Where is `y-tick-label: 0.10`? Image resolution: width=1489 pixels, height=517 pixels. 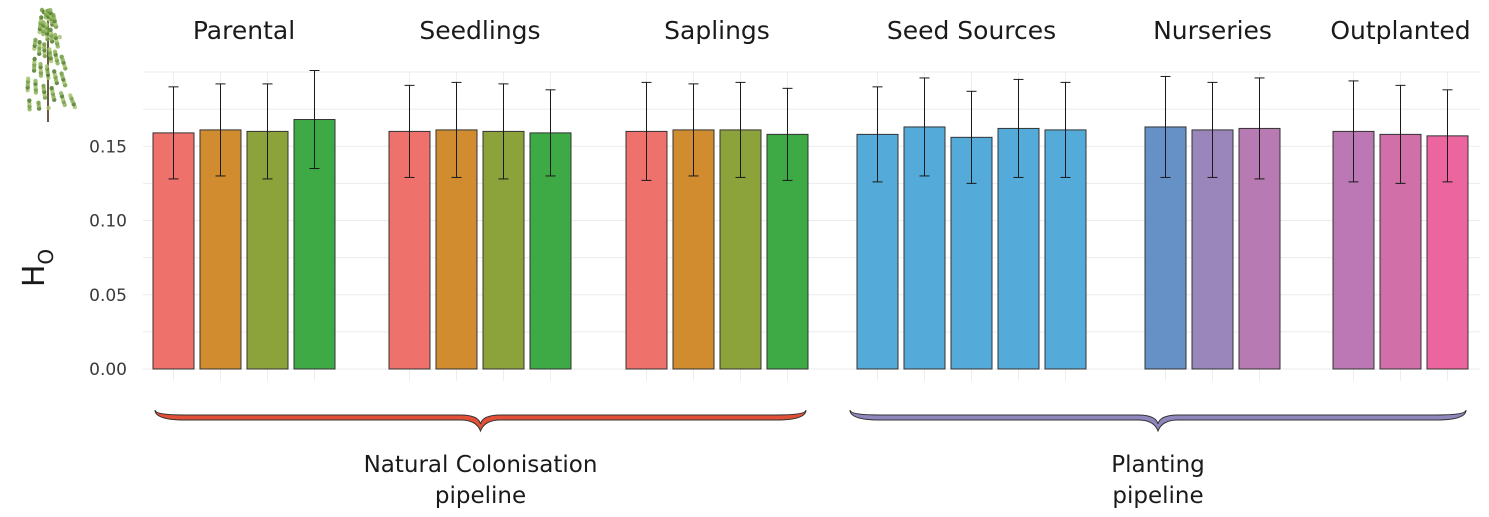
y-tick-label: 0.10 is located at coordinates (108, 222).